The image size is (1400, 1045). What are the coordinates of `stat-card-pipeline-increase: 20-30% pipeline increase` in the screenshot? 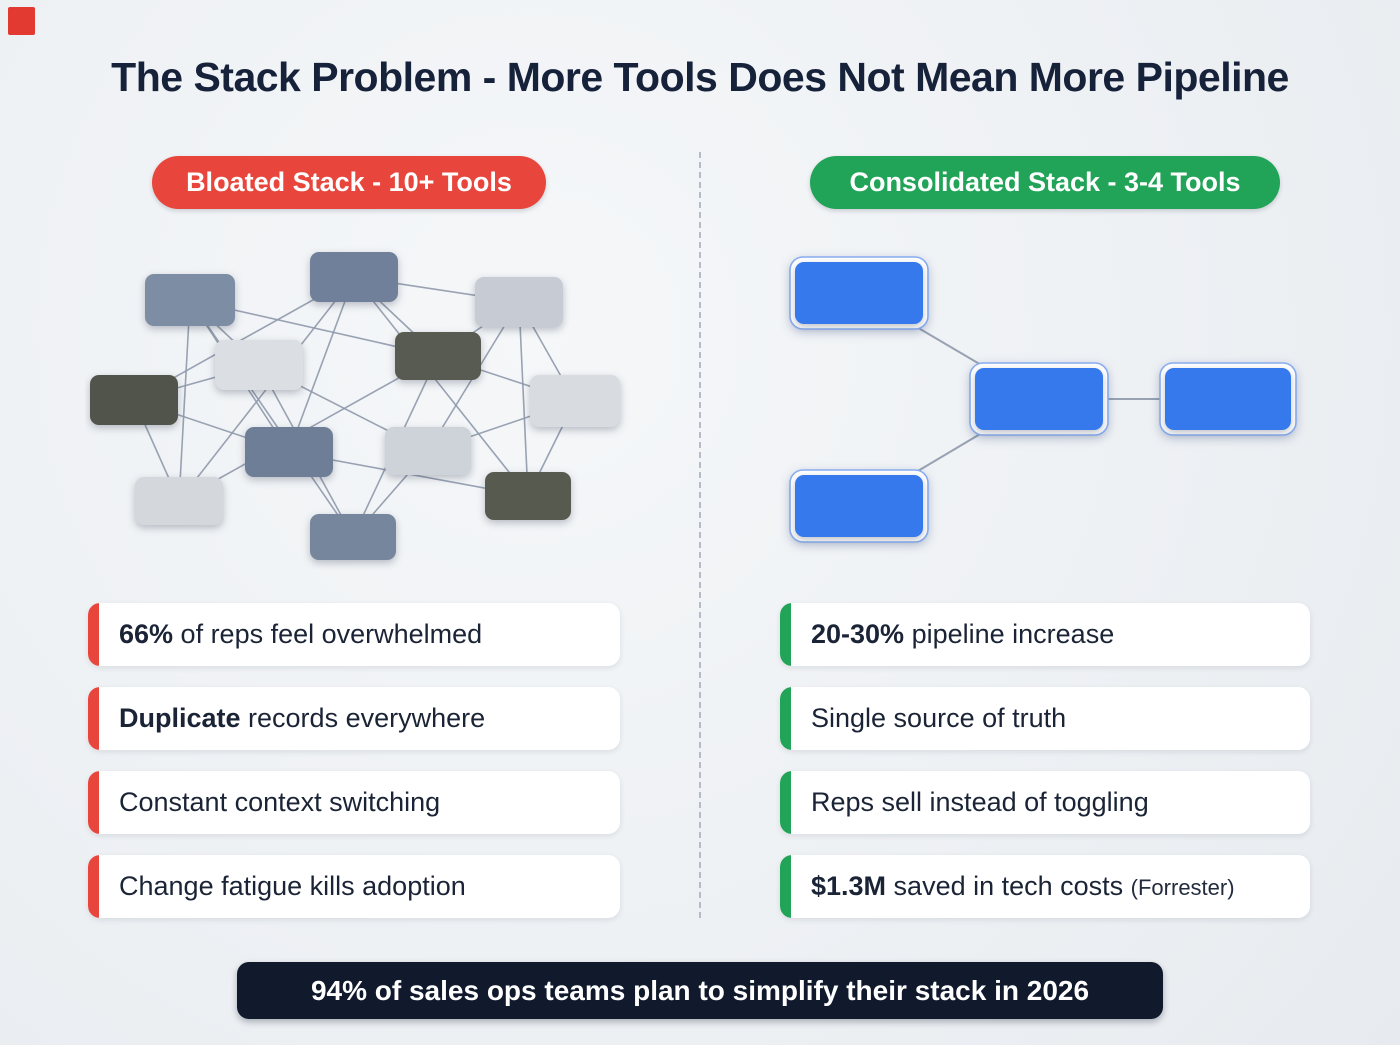 It's located at (1045, 634).